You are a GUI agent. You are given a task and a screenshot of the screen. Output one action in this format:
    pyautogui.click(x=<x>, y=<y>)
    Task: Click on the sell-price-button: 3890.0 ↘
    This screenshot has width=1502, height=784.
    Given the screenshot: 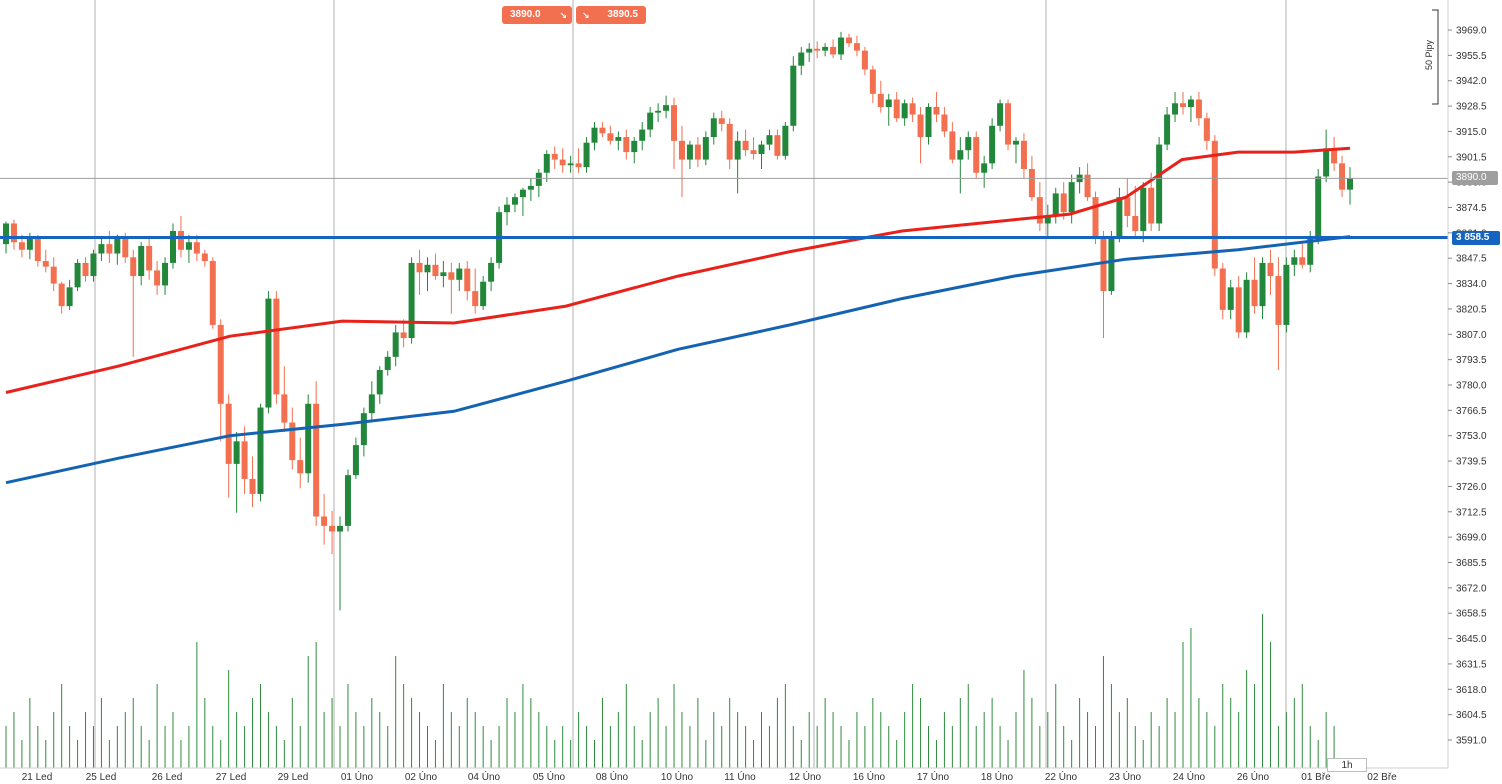 What is the action you would take?
    pyautogui.click(x=537, y=15)
    